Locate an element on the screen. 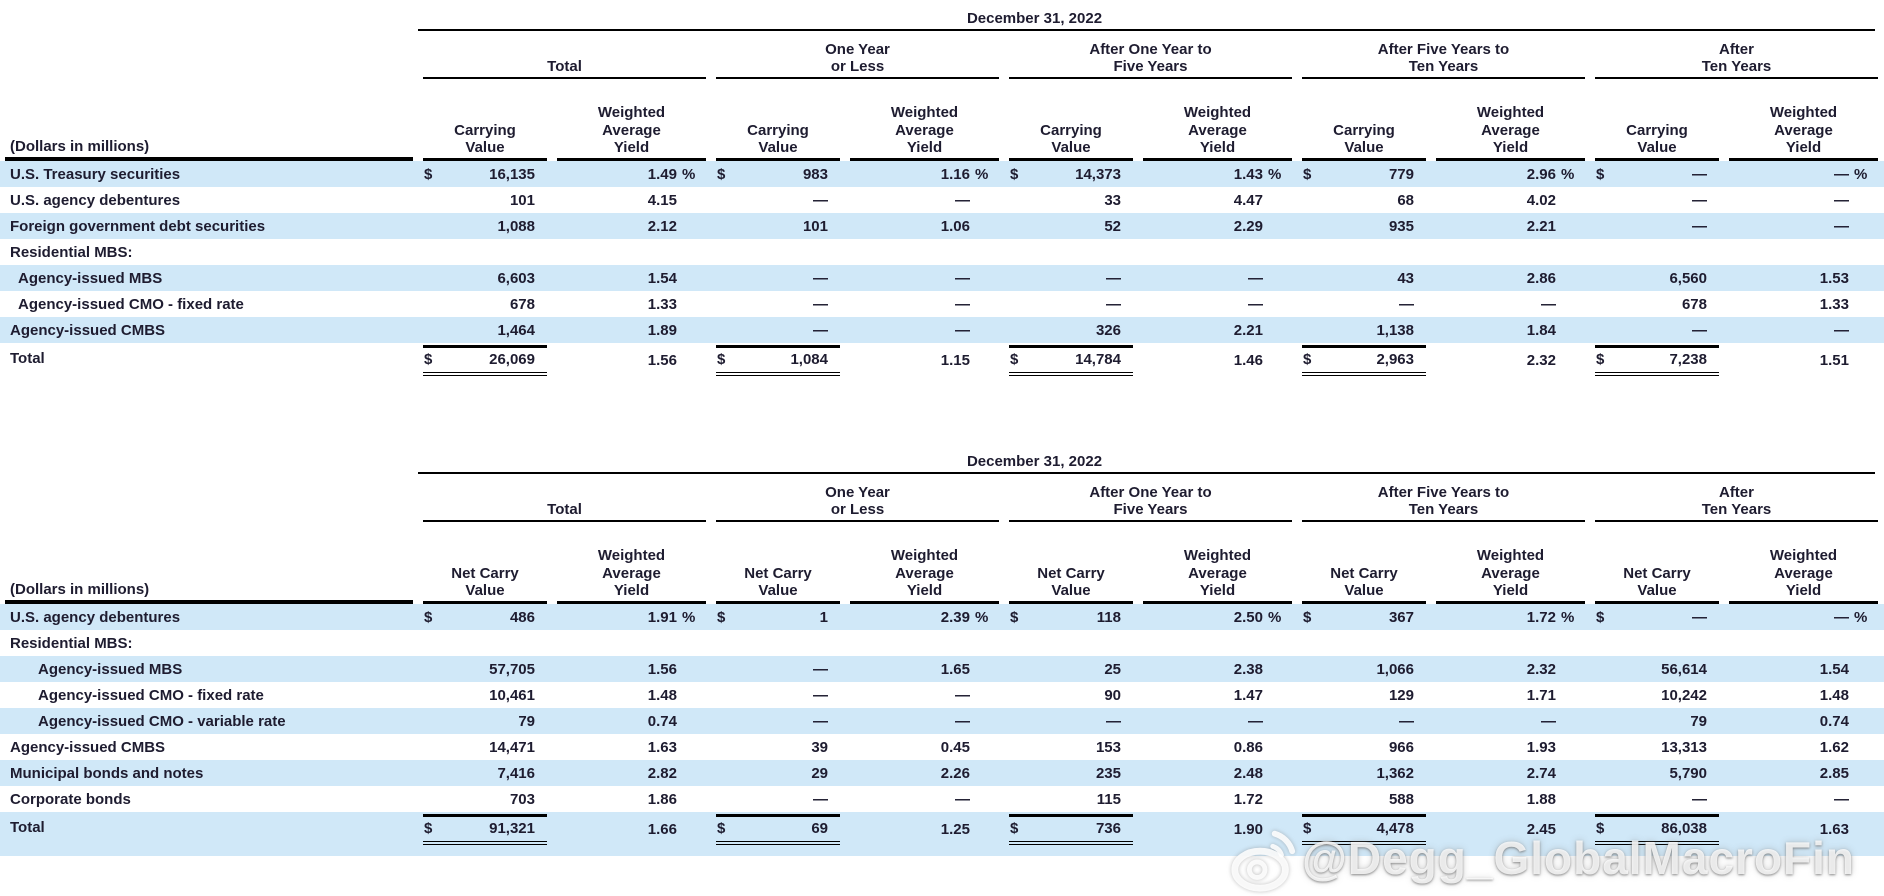  carry-value-segment: 153 is located at coordinates (1071, 747).